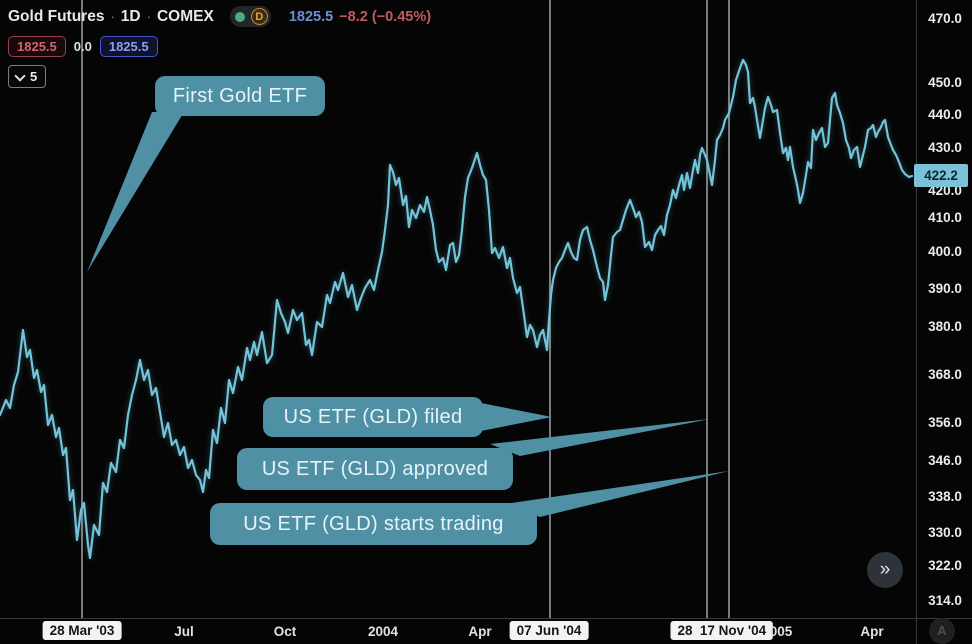 The image size is (972, 644). Describe the element at coordinates (383, 631) in the screenshot. I see `time-tick-label: 2004` at that location.